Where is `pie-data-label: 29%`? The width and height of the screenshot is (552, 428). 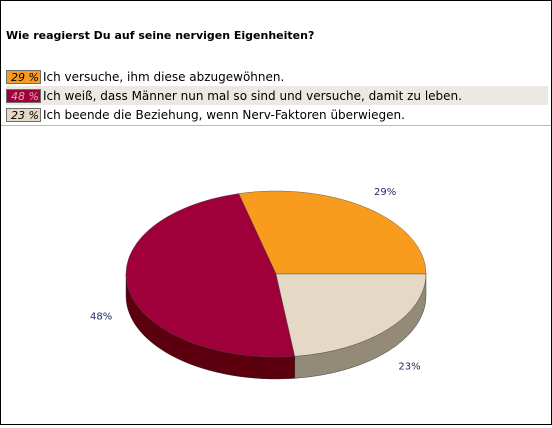 pie-data-label: 29% is located at coordinates (385, 192).